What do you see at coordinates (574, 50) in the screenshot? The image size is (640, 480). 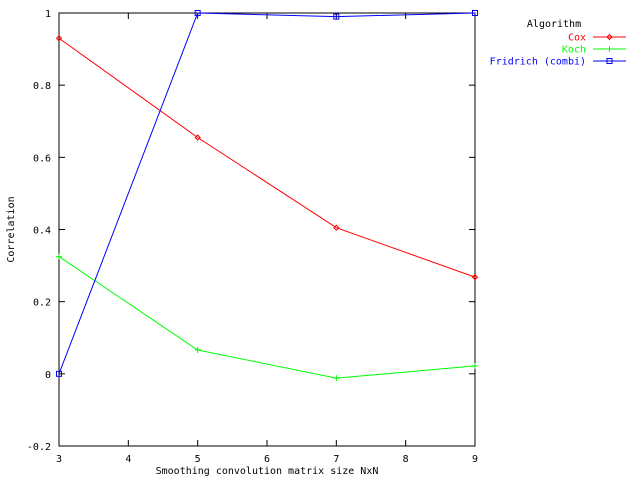 I see `legend-label: Koch` at bounding box center [574, 50].